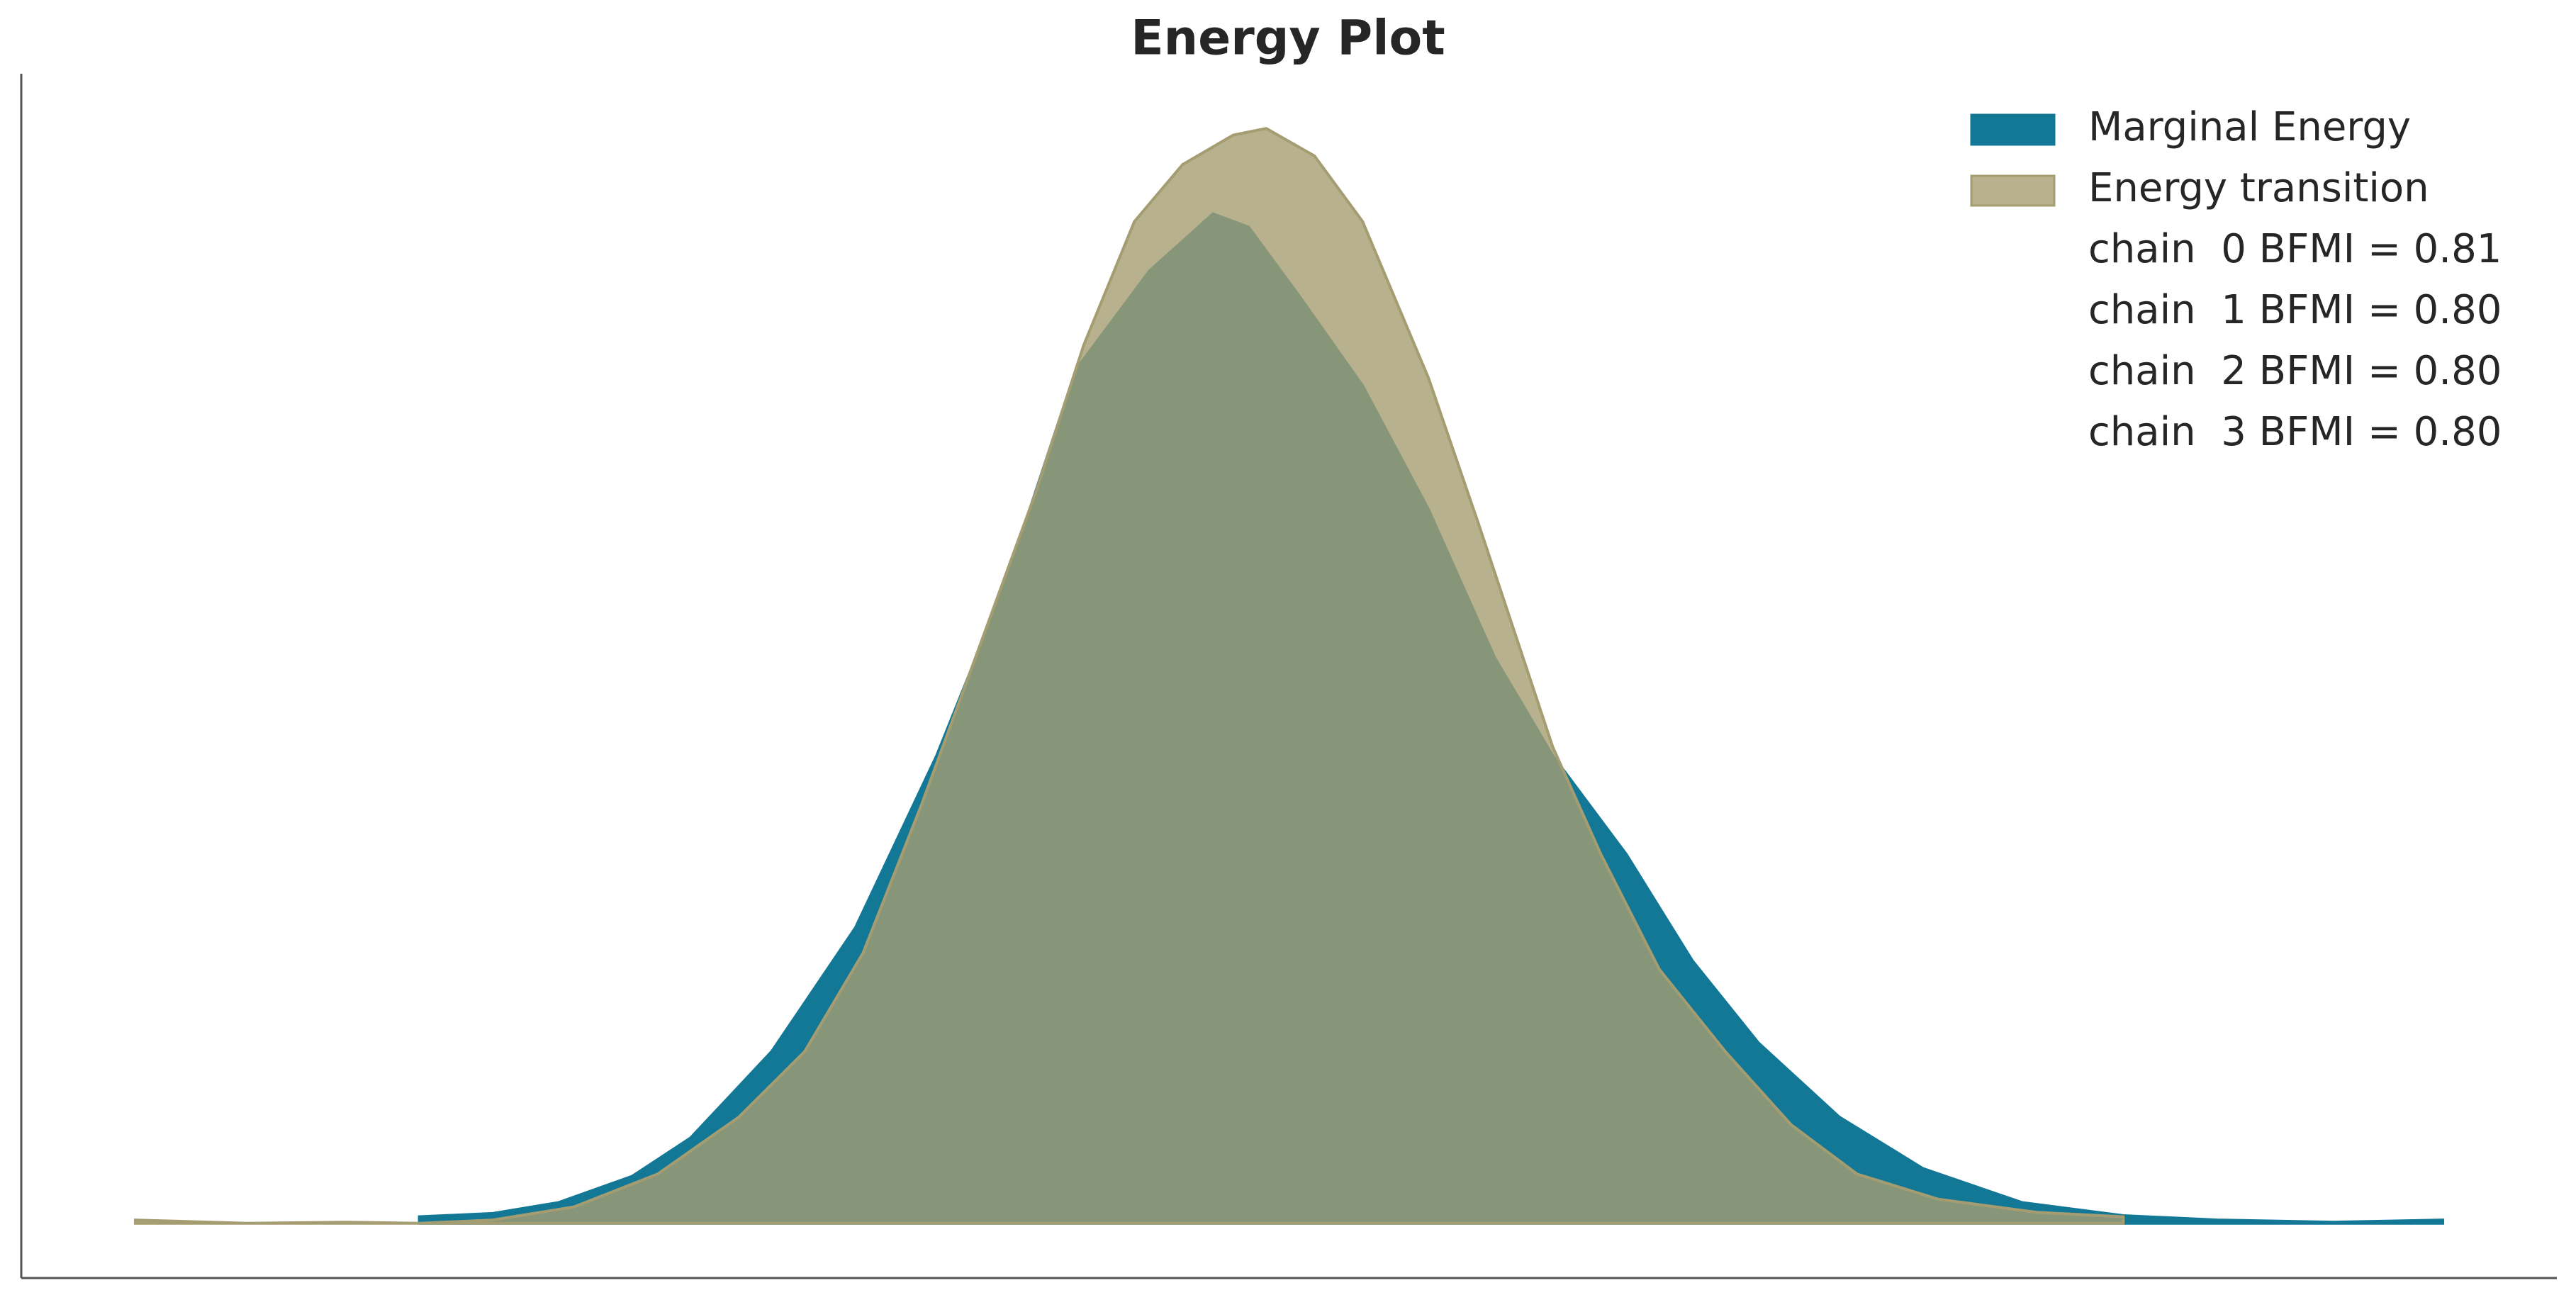 The image size is (2576, 1300). Describe the element at coordinates (2295, 249) in the screenshot. I see `legend-note: chain 0 BFMI = 0.81` at that location.